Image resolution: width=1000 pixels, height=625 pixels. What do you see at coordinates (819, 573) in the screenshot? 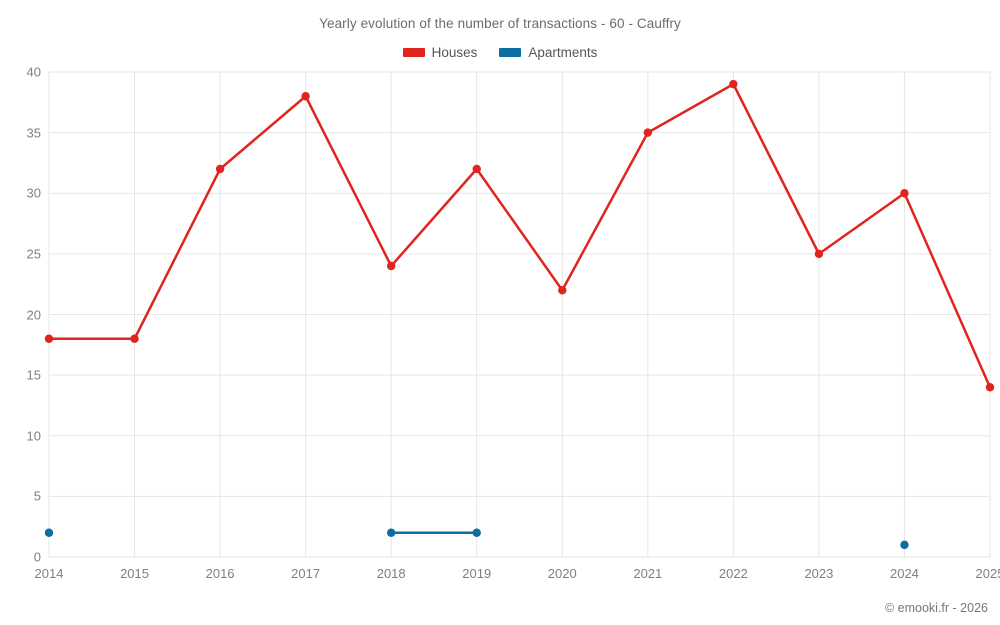
I see `x-tick-label: 2023` at bounding box center [819, 573].